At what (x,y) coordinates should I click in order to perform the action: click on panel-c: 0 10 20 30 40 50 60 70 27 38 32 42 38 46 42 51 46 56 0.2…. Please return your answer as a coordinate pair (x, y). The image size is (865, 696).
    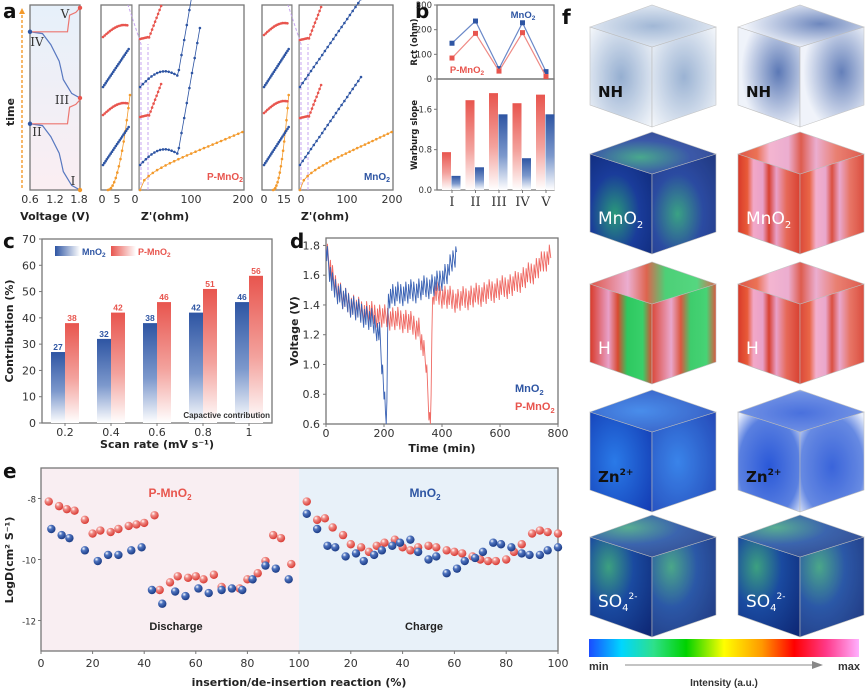
    Looking at the image, I should click on (138, 342).